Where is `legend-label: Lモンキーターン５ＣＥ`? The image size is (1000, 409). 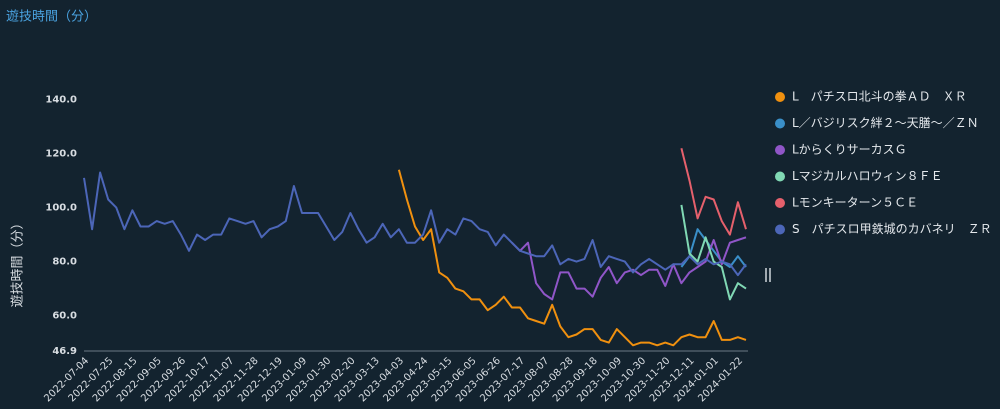
legend-label: Lモンキーターン５ＣＥ is located at coordinates (855, 203).